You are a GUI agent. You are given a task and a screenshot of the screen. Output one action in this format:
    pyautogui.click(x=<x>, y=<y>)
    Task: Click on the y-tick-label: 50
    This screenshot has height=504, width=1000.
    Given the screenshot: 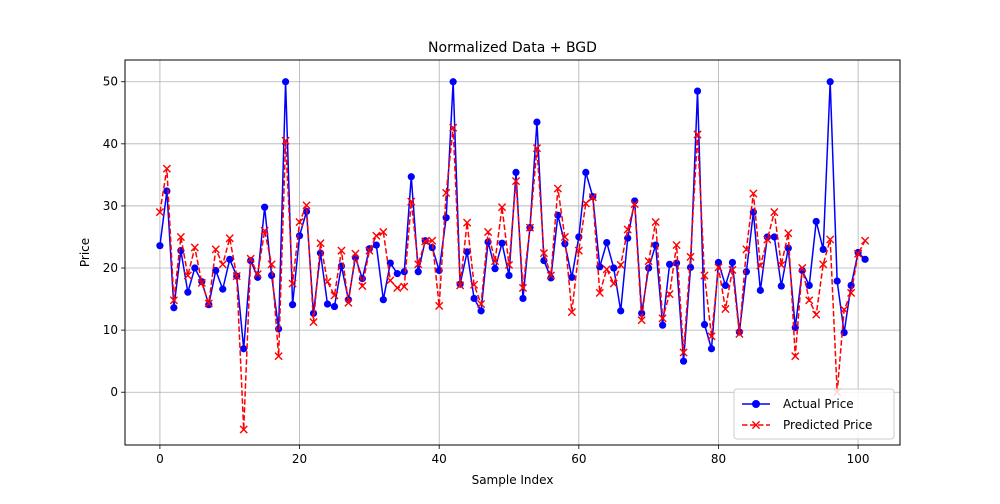 What is the action you would take?
    pyautogui.click(x=110, y=82)
    